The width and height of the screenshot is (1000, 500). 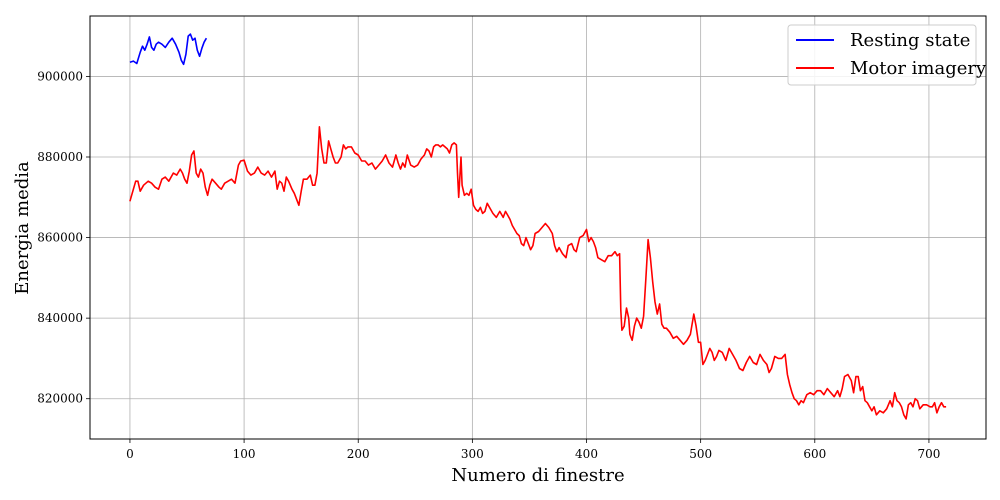 What do you see at coordinates (130, 454) in the screenshot?
I see `x-tick-label: 0` at bounding box center [130, 454].